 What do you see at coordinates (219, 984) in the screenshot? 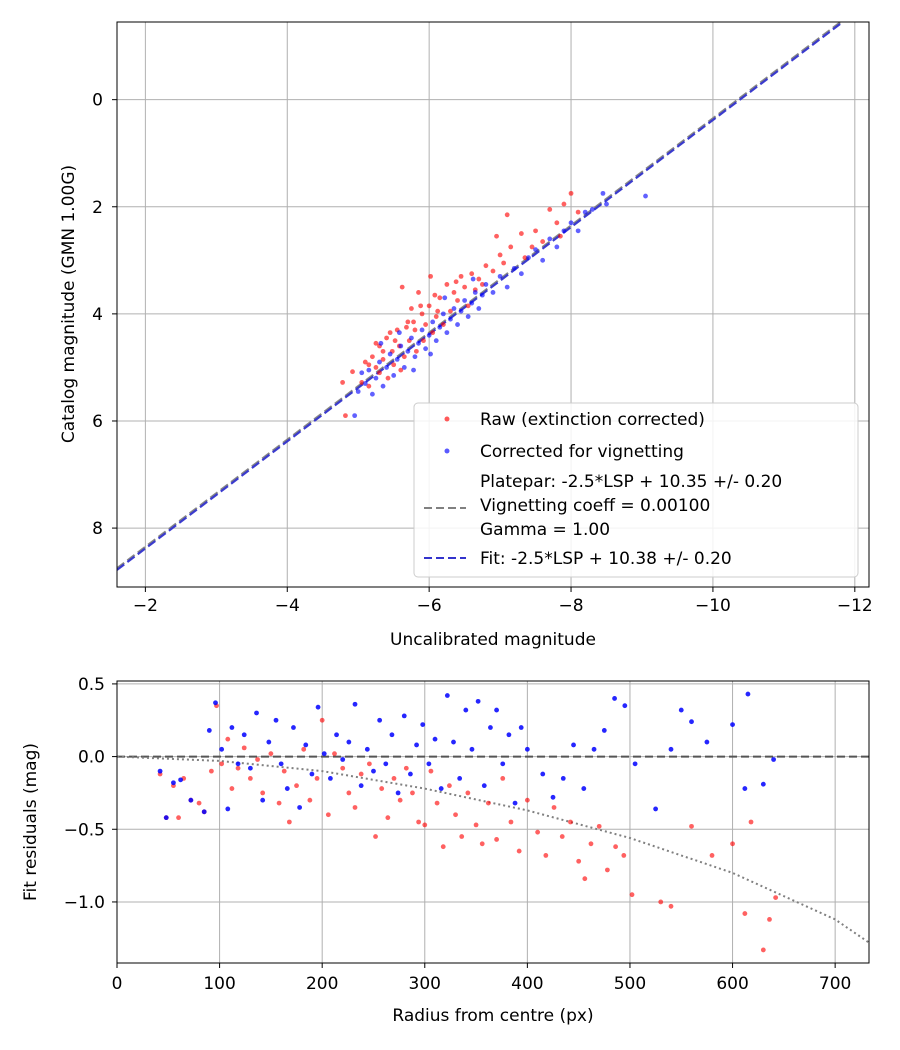
I see `bottom-x-tick-label: 100` at bounding box center [219, 984].